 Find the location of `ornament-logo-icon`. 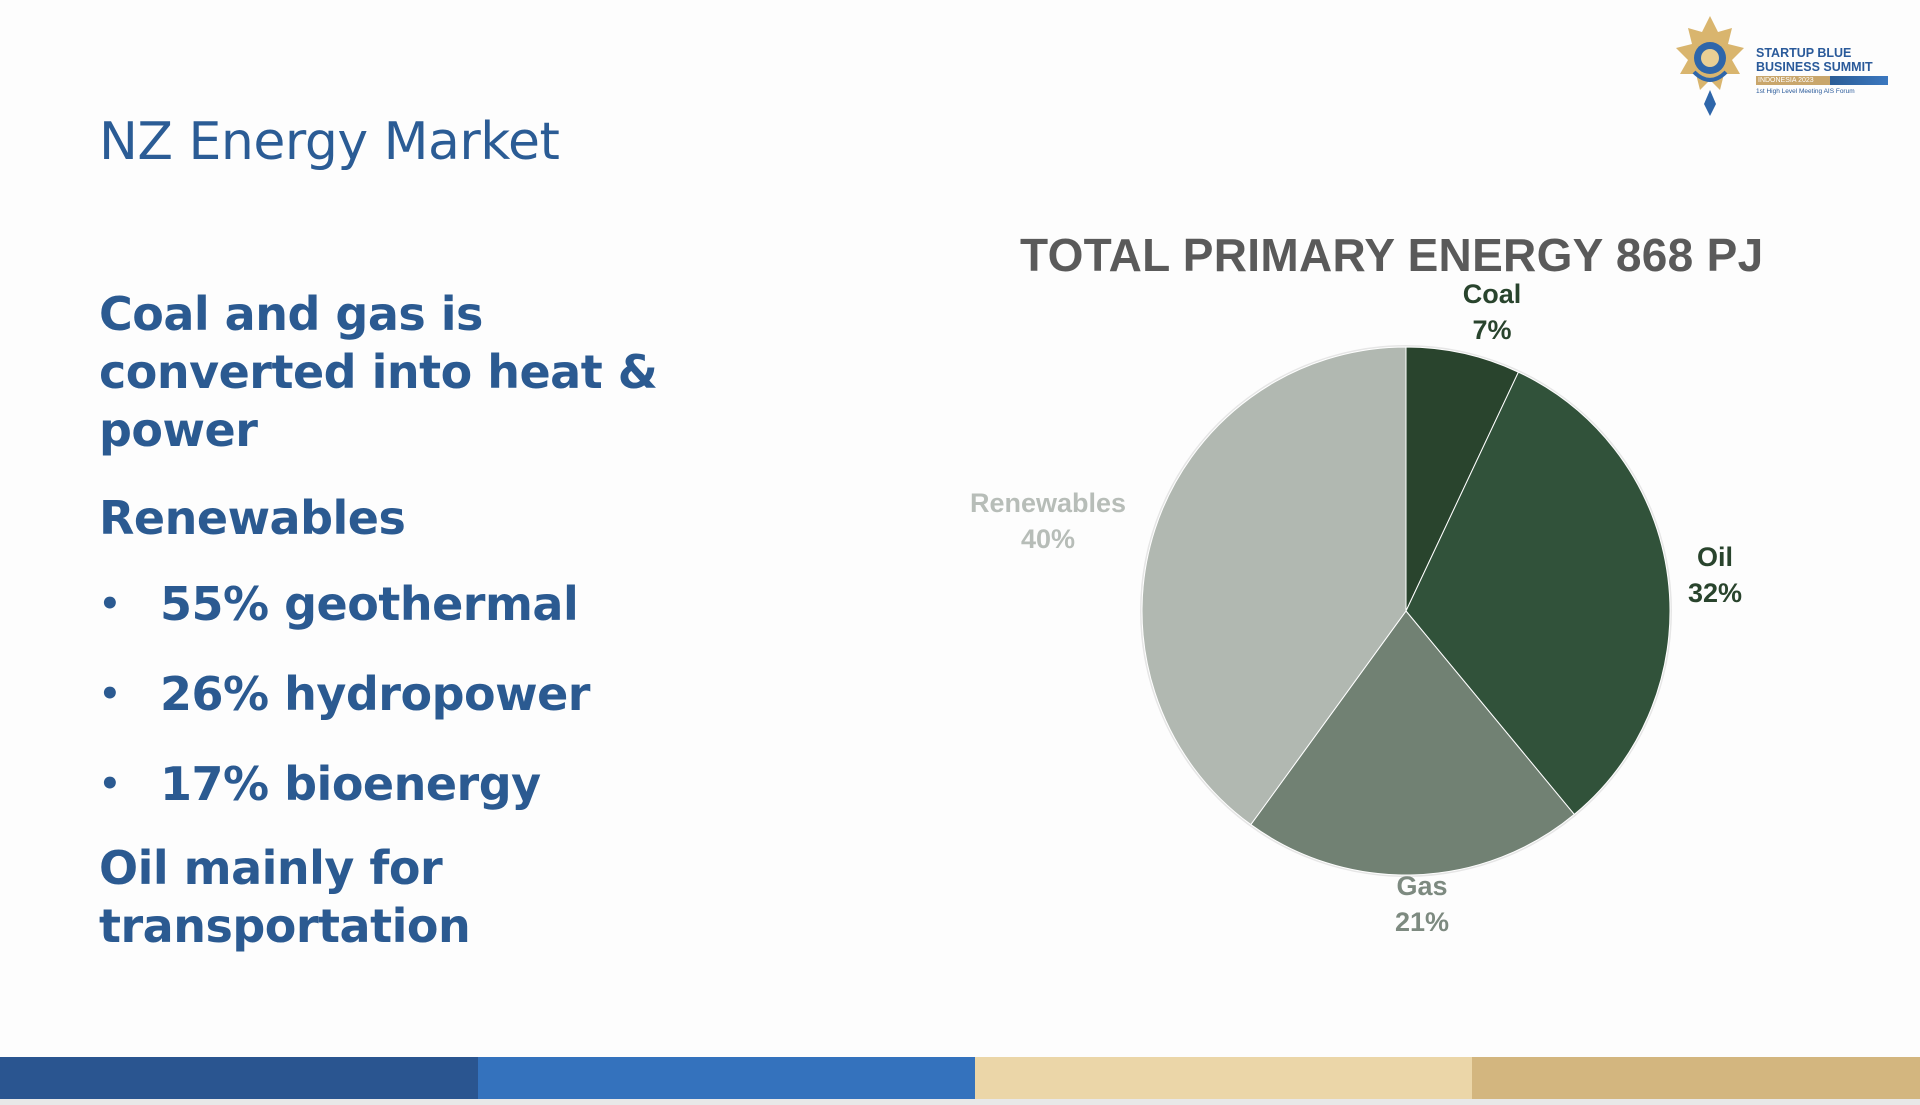

ornament-logo-icon is located at coordinates (1710, 66).